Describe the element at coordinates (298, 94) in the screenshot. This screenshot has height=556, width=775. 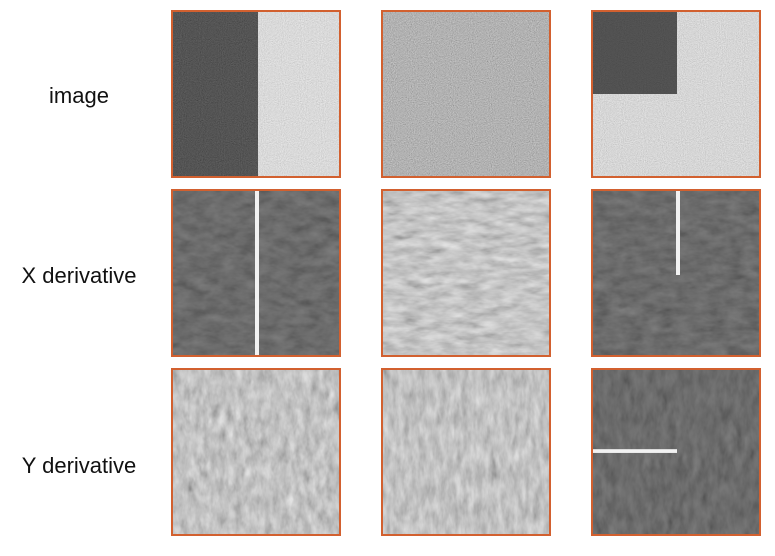
I see `light-region` at that location.